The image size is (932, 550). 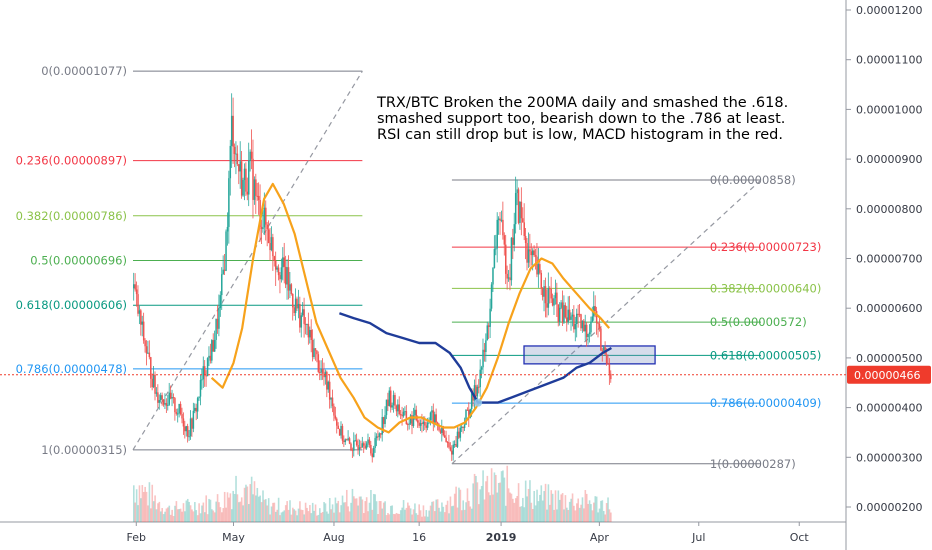 I want to click on crossover-marker, so click(x=478, y=402).